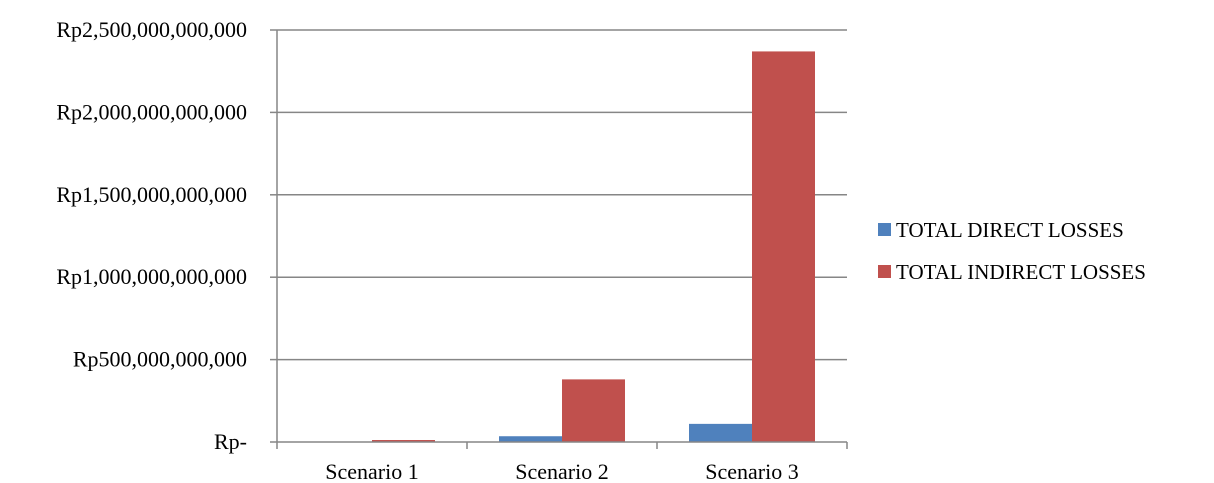 The image size is (1214, 483). I want to click on x-tick-labels: Scenario 1 Scenario 2 Scenario 3, so click(561, 471).